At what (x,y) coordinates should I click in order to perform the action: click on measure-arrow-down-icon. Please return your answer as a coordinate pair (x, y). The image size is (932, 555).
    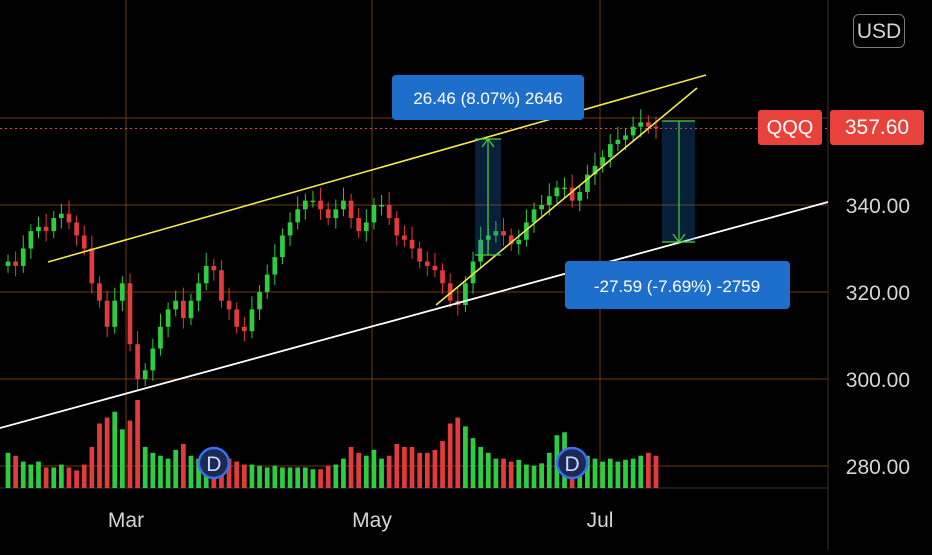
    Looking at the image, I should click on (679, 238).